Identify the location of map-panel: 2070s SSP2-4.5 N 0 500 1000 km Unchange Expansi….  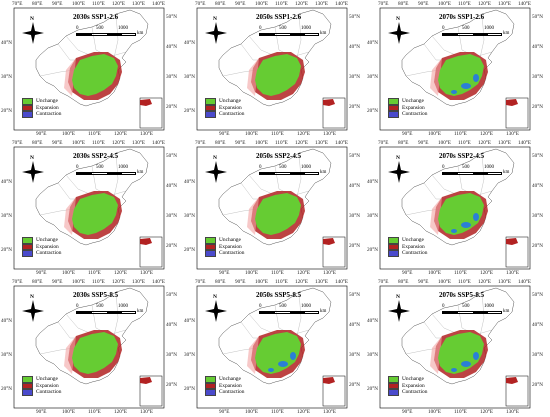
(457, 208).